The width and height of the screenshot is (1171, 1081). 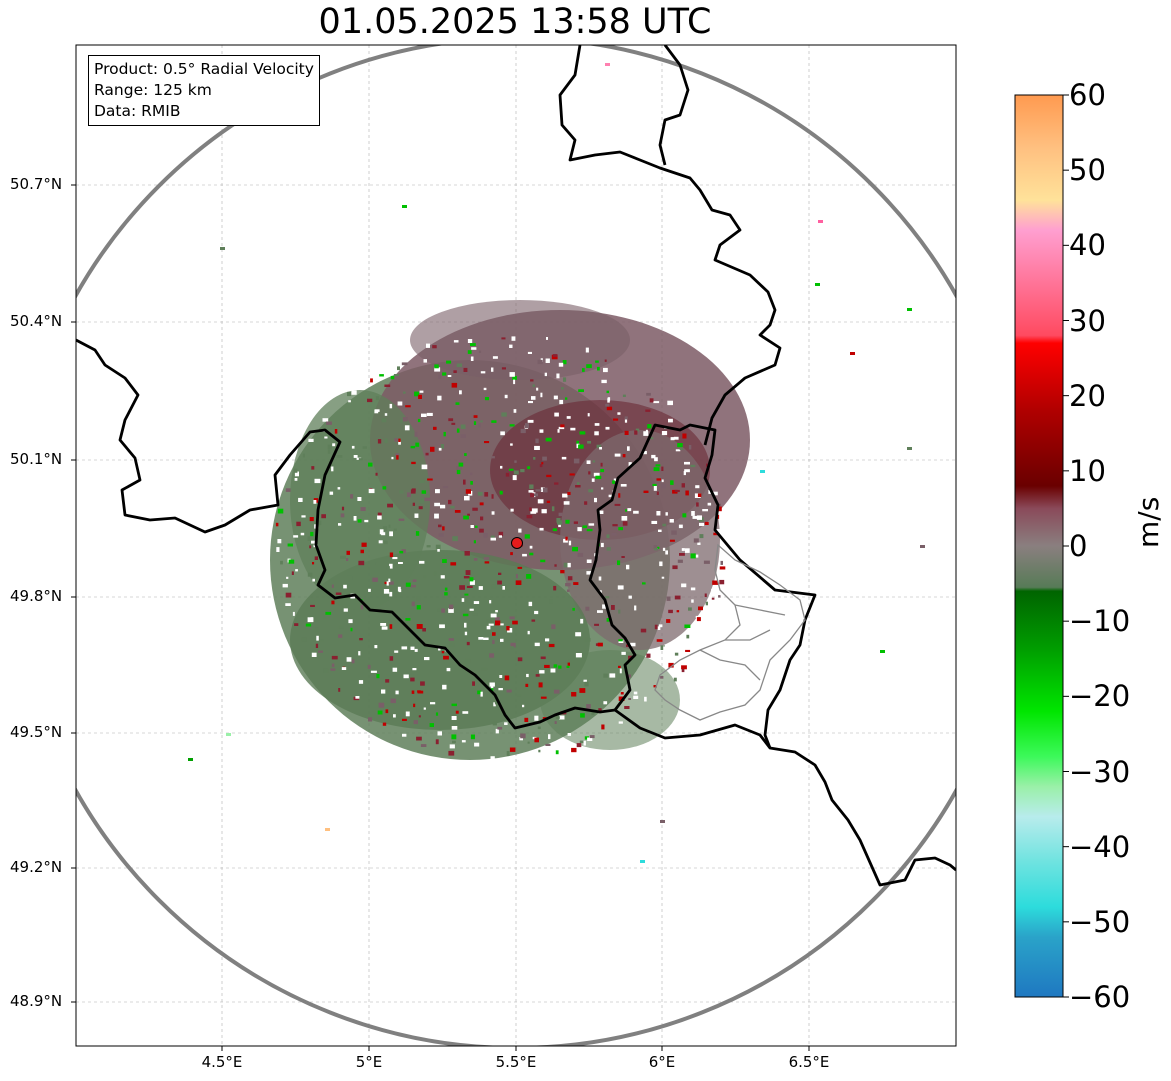 I want to click on border-nl-de, so click(x=670, y=245).